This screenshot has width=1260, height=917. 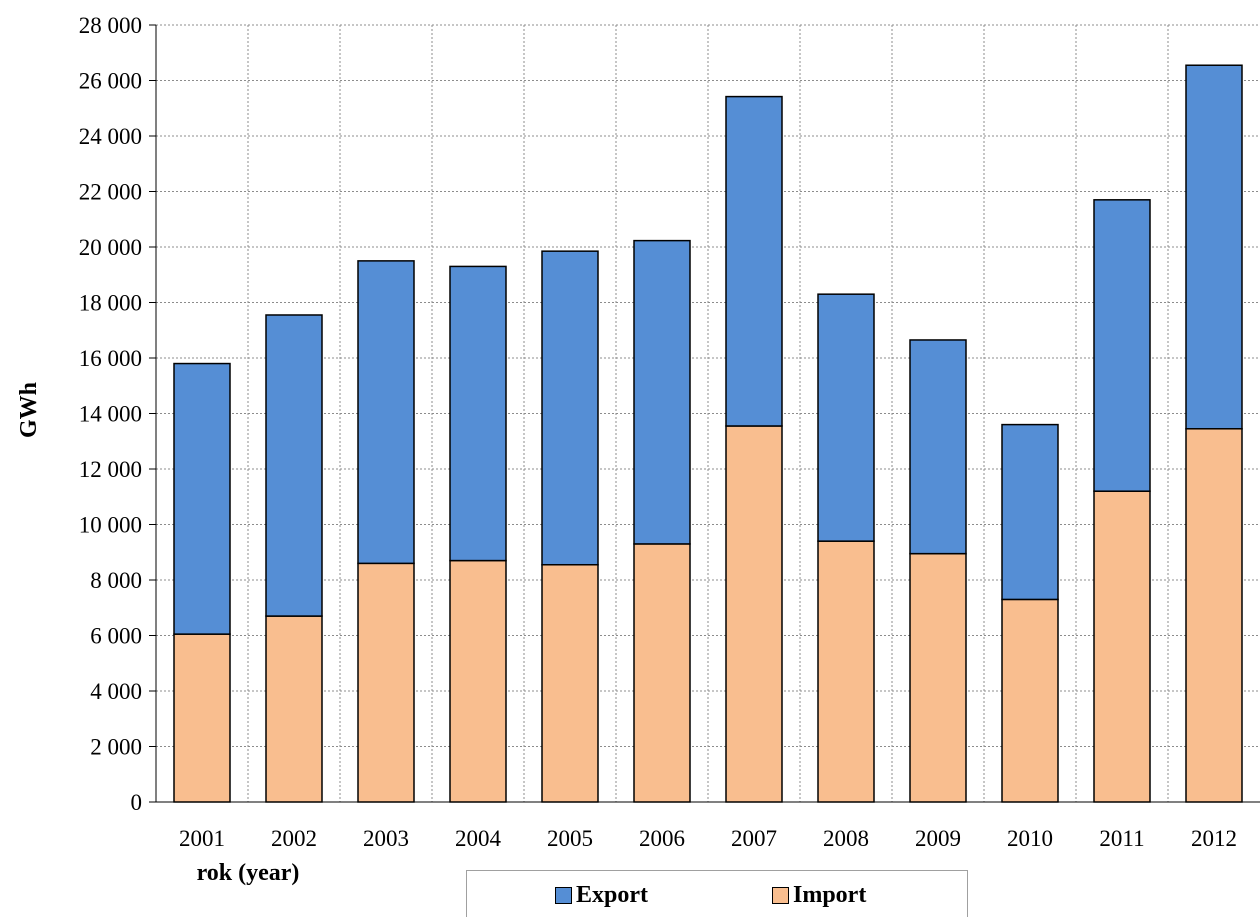 What do you see at coordinates (1122, 345) in the screenshot?
I see `bar-export-2011` at bounding box center [1122, 345].